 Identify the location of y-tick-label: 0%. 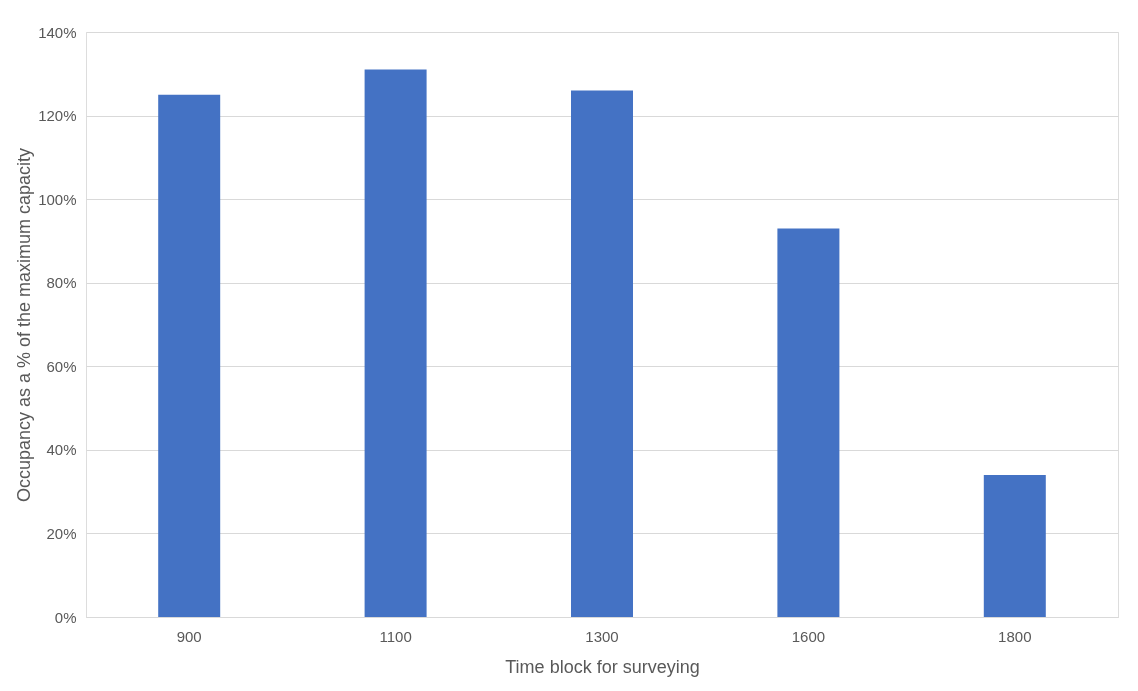
(65, 617).